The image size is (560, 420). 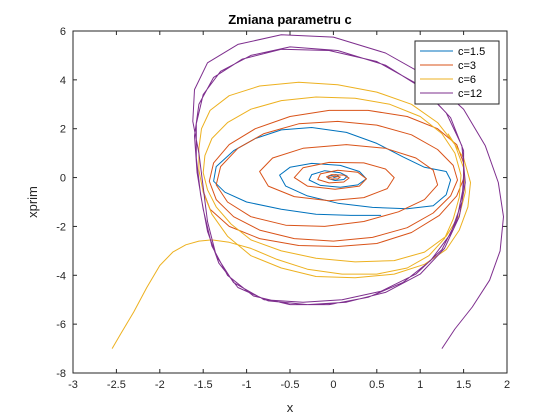 What do you see at coordinates (61, 374) in the screenshot?
I see `y-tick-label: -8` at bounding box center [61, 374].